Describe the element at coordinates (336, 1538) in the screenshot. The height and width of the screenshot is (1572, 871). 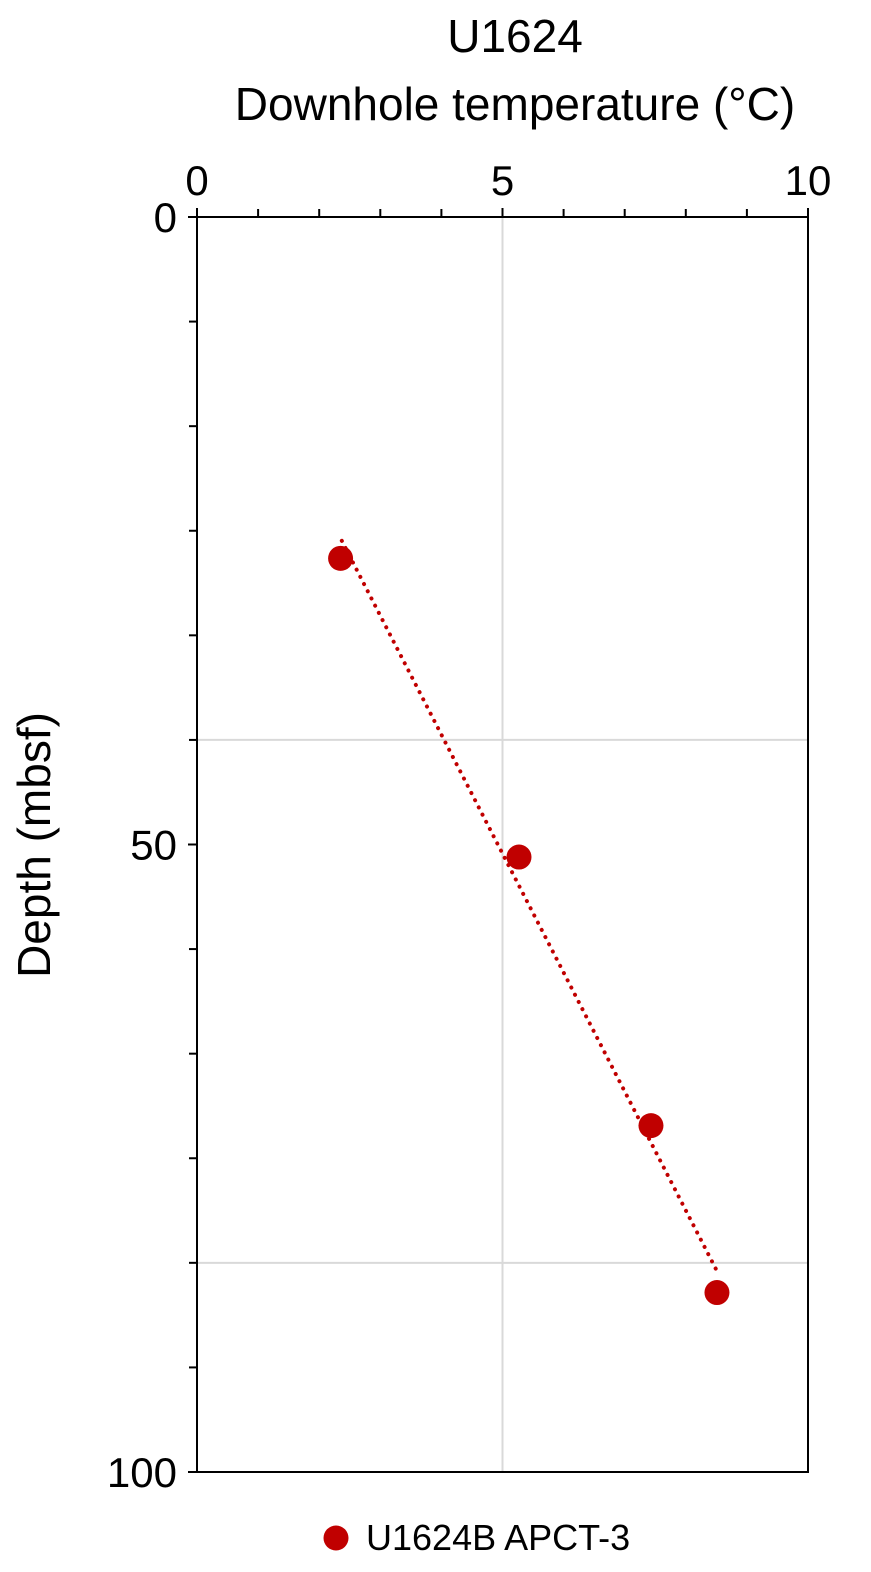
I see `legend-marker` at that location.